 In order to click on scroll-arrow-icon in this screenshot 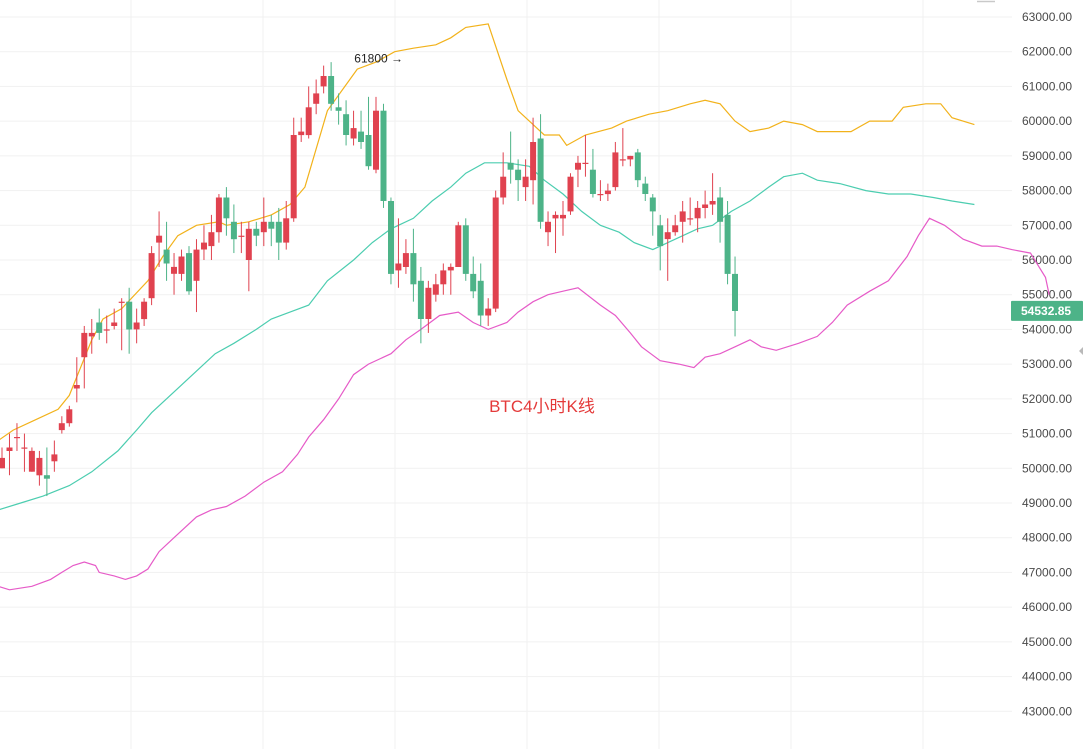, I will do `click(1081, 351)`.